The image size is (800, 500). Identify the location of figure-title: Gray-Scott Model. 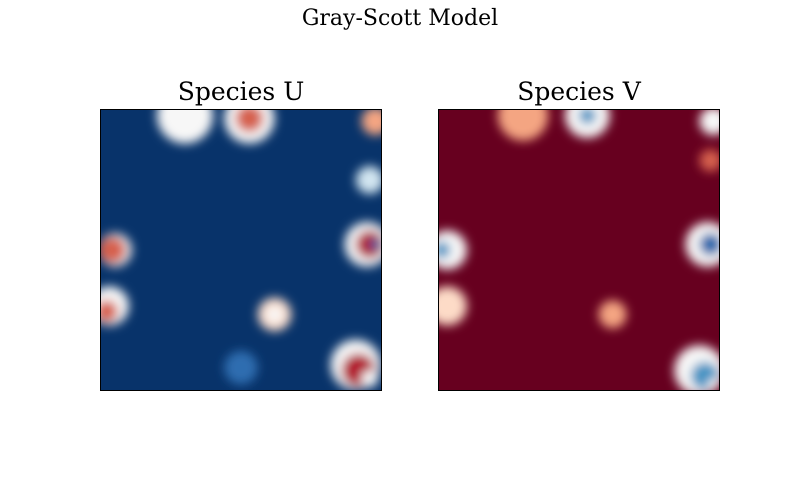
(400, 18).